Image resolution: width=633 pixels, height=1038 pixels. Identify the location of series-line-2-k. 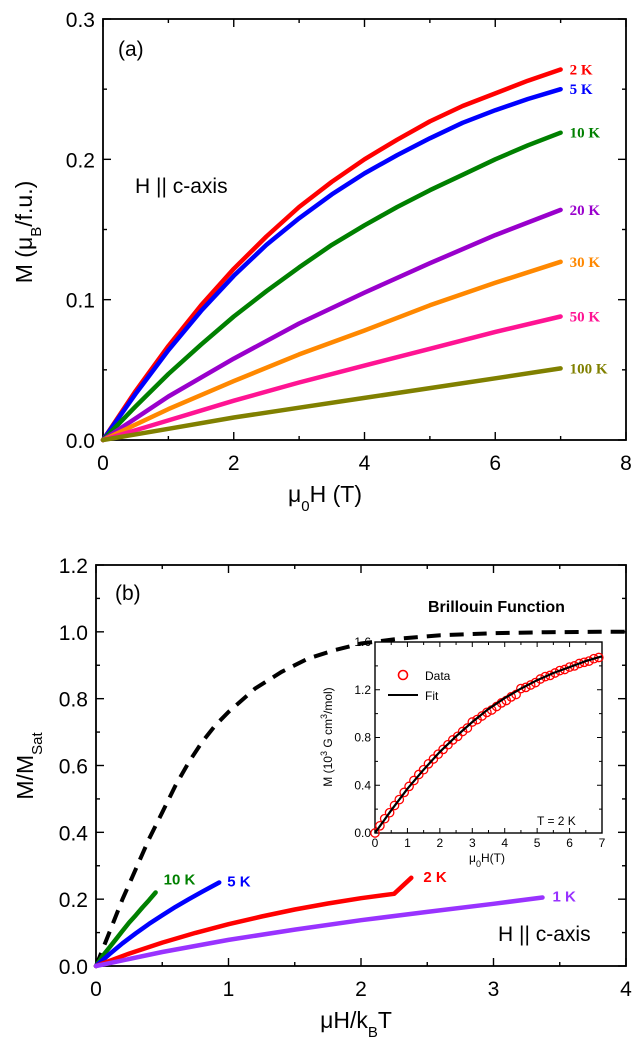
(253, 922).